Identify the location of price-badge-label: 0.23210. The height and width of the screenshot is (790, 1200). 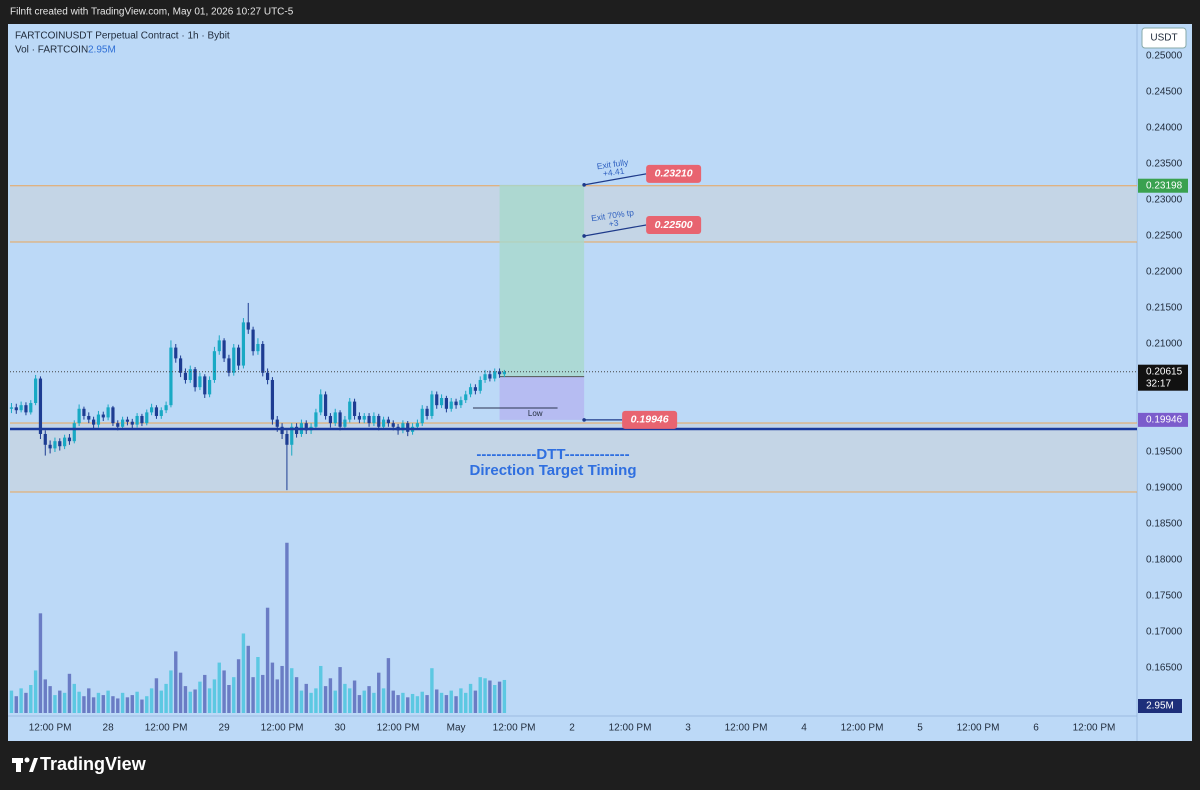
(674, 174).